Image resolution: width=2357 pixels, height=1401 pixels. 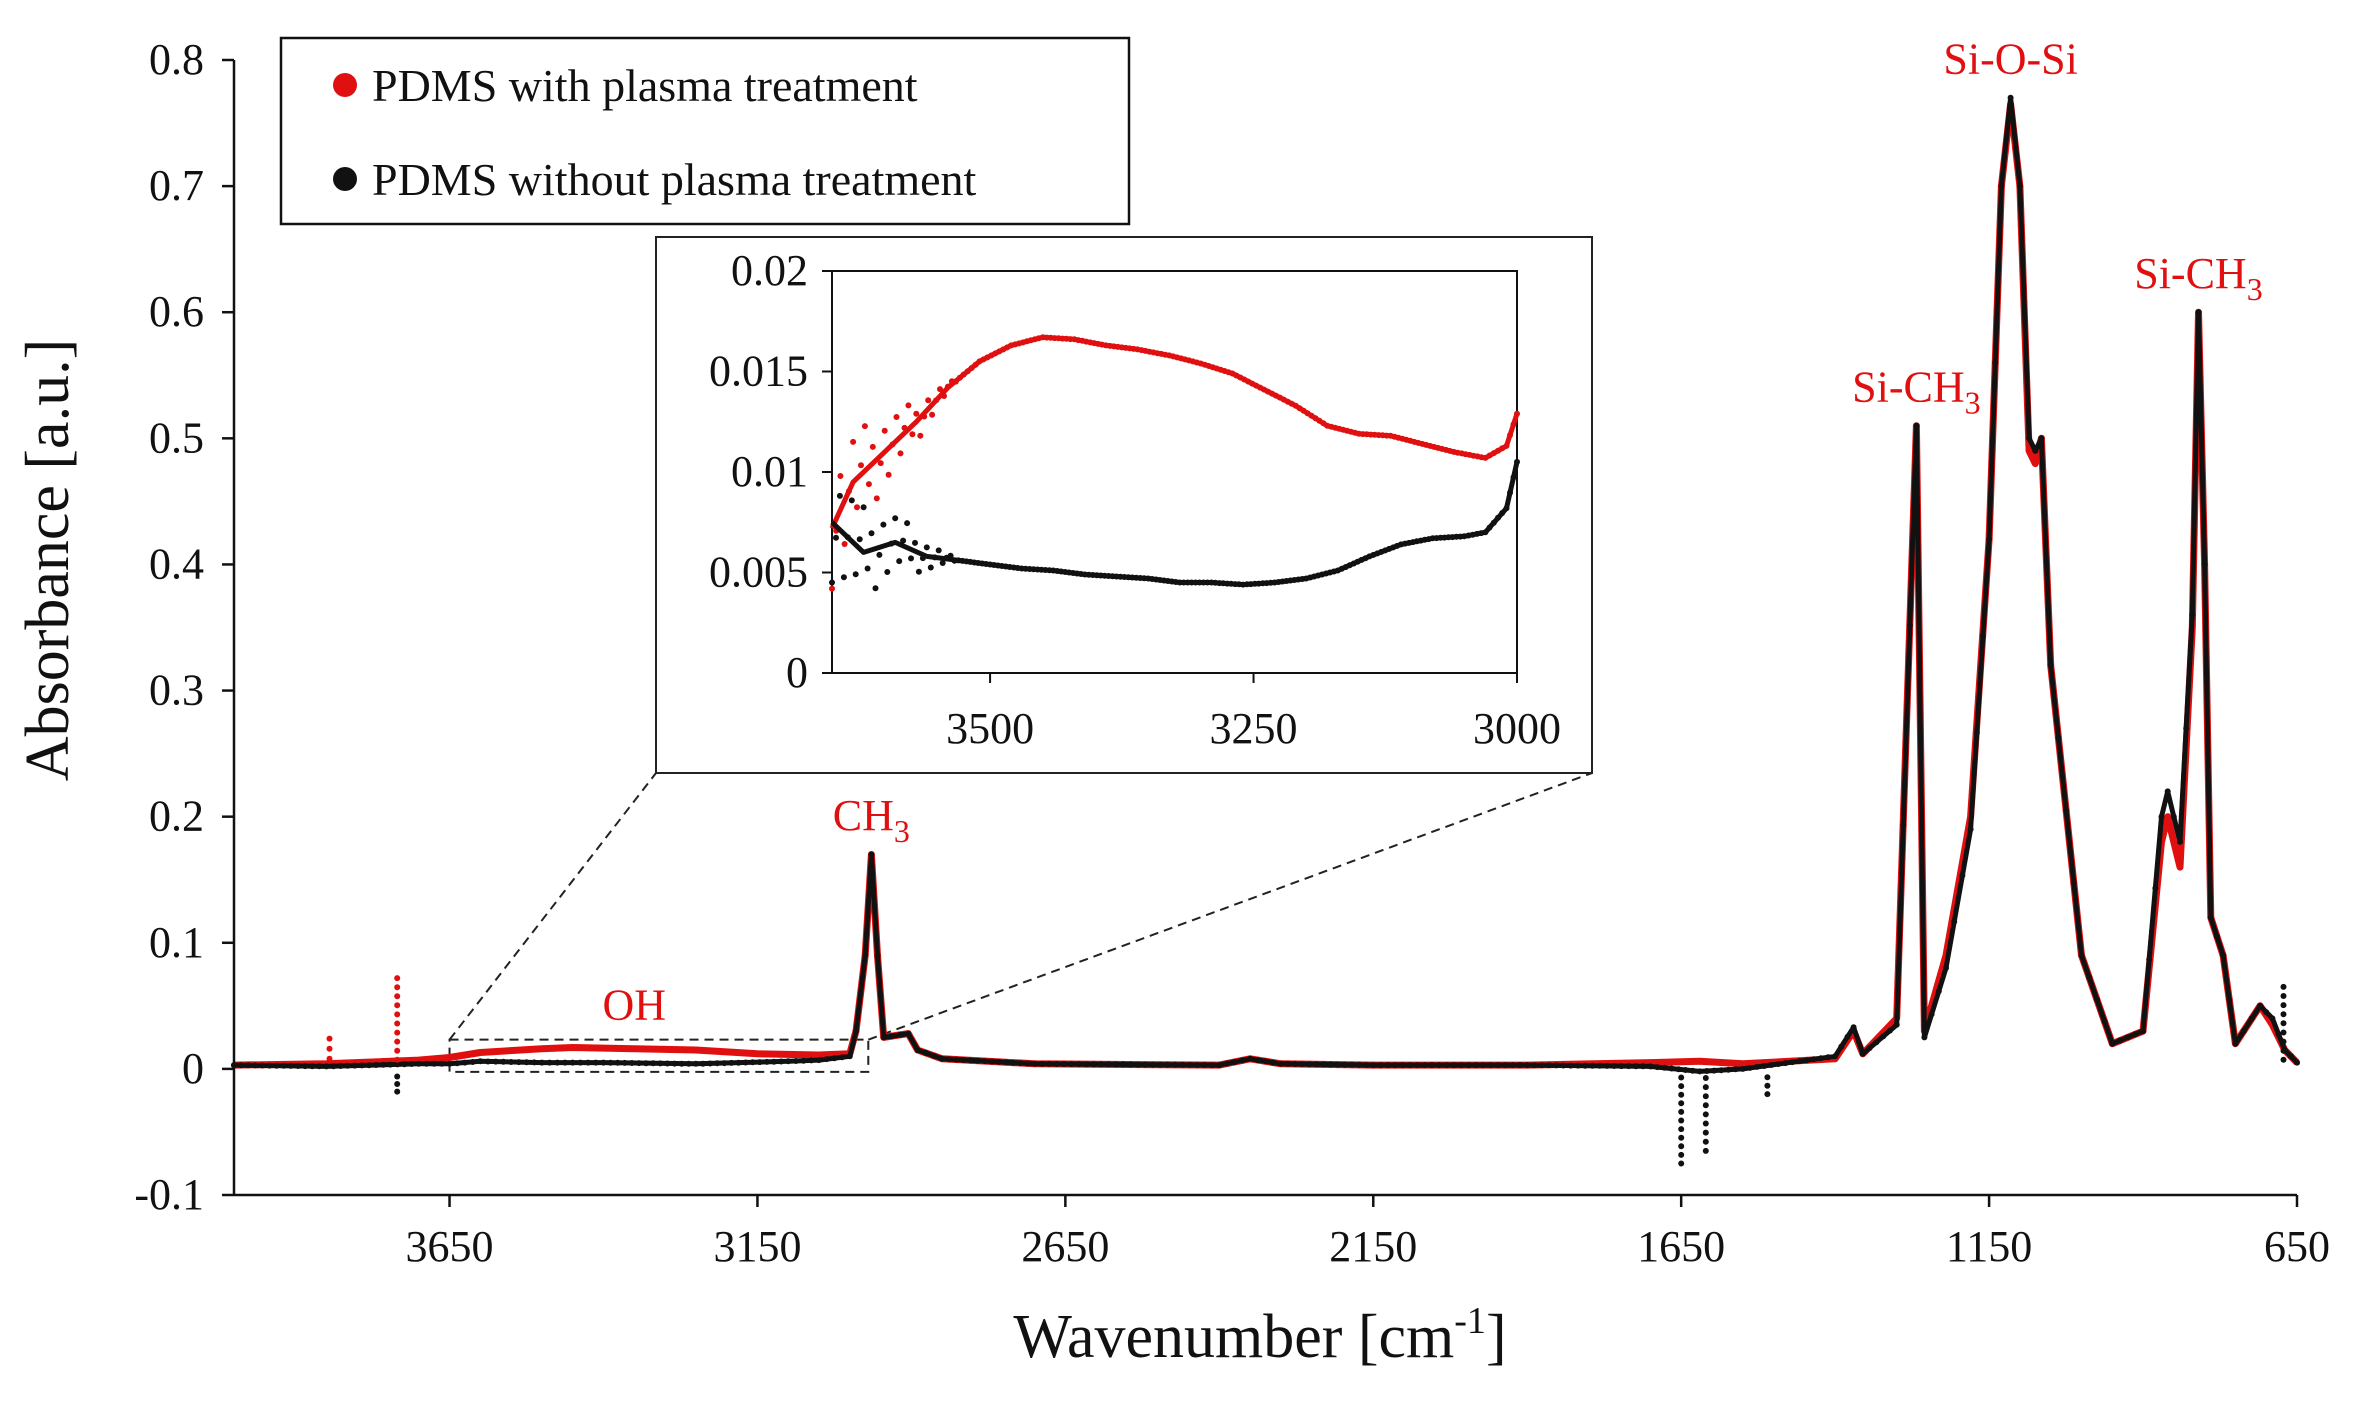 I want to click on x-tick-label: 1650, so click(x=1681, y=1246).